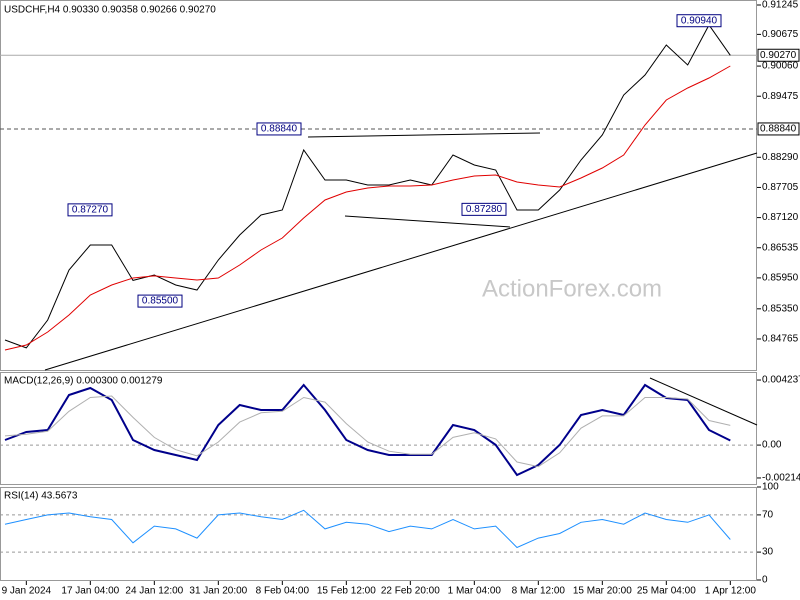 The height and width of the screenshot is (600, 800). Describe the element at coordinates (346, 591) in the screenshot. I see `x-tick-label: 15 Feb 12:00` at that location.